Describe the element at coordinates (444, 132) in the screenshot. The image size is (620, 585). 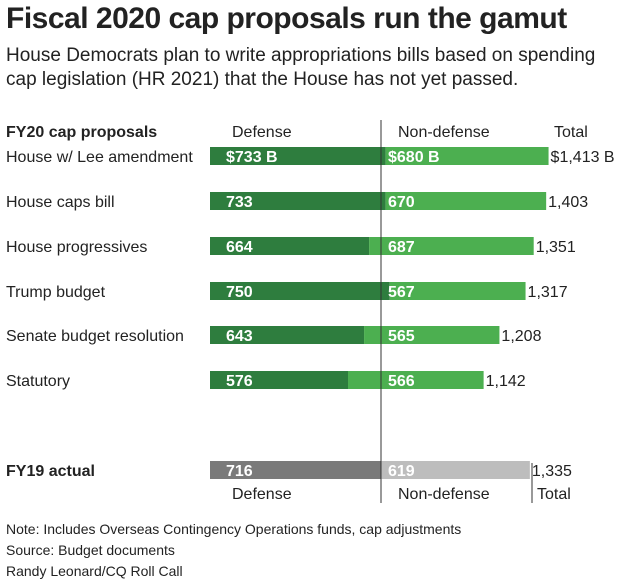
I see `nondefense-header: Non-defense` at that location.